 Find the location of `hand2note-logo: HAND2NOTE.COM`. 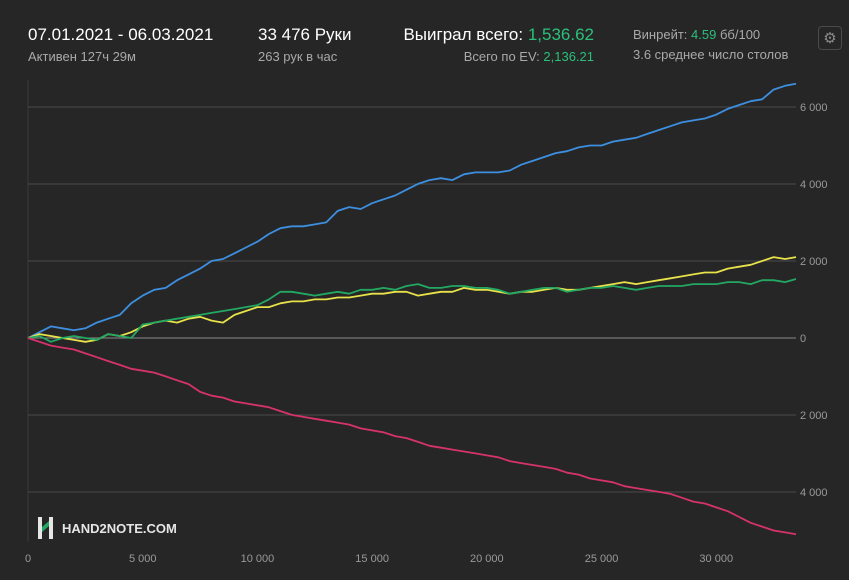

hand2note-logo: HAND2NOTE.COM is located at coordinates (107, 528).